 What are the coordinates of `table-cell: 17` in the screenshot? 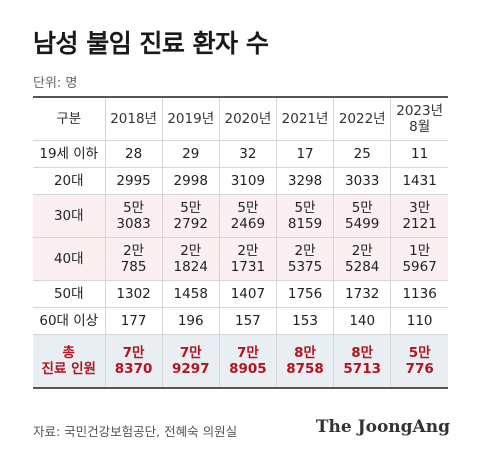 It's located at (304, 154).